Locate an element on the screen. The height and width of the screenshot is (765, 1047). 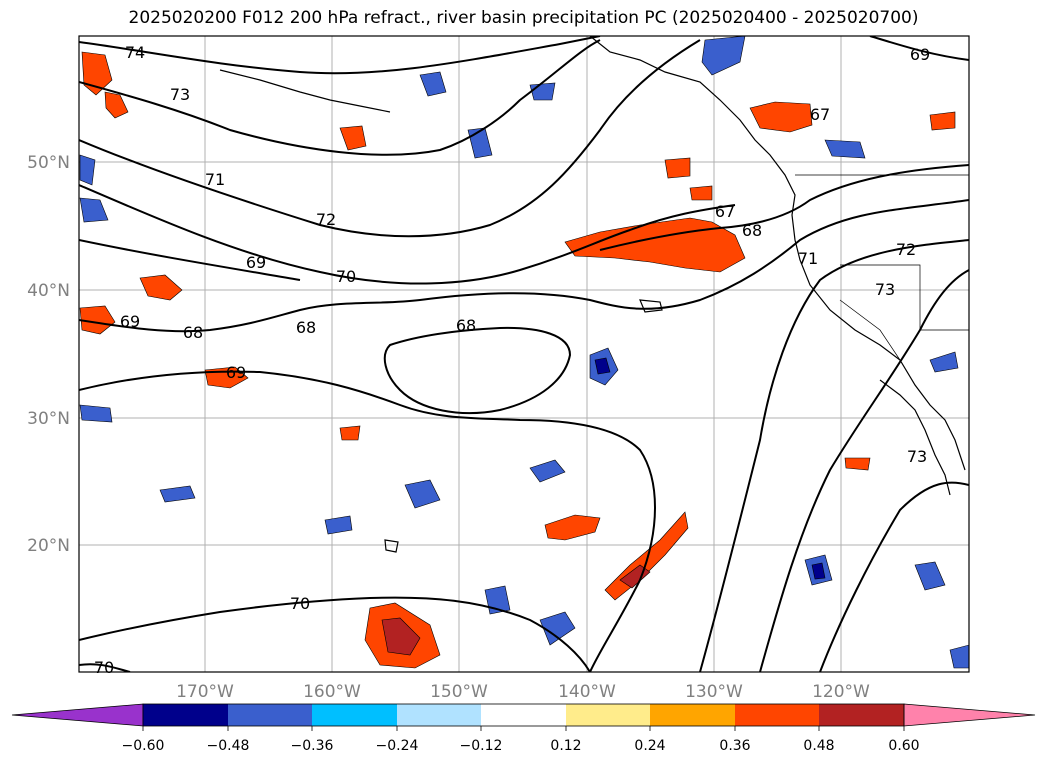
lat-label-20n: 20°N is located at coordinates (48, 546).